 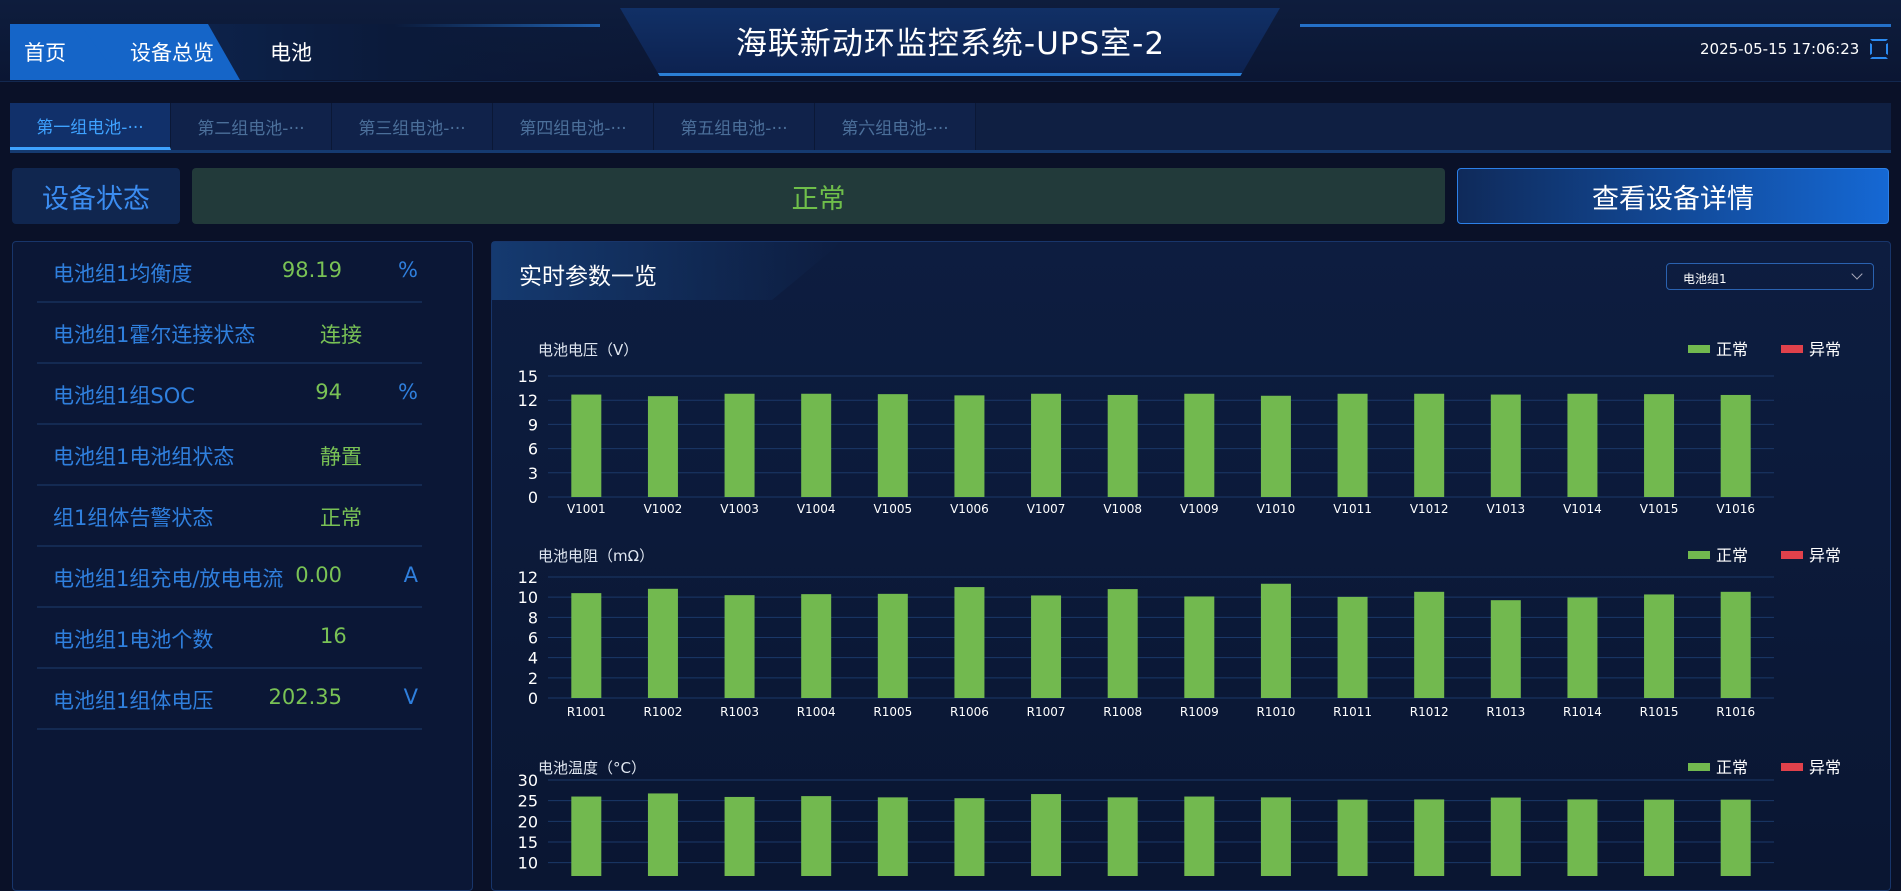 What do you see at coordinates (528, 400) in the screenshot?
I see `y-tick-label: 12` at bounding box center [528, 400].